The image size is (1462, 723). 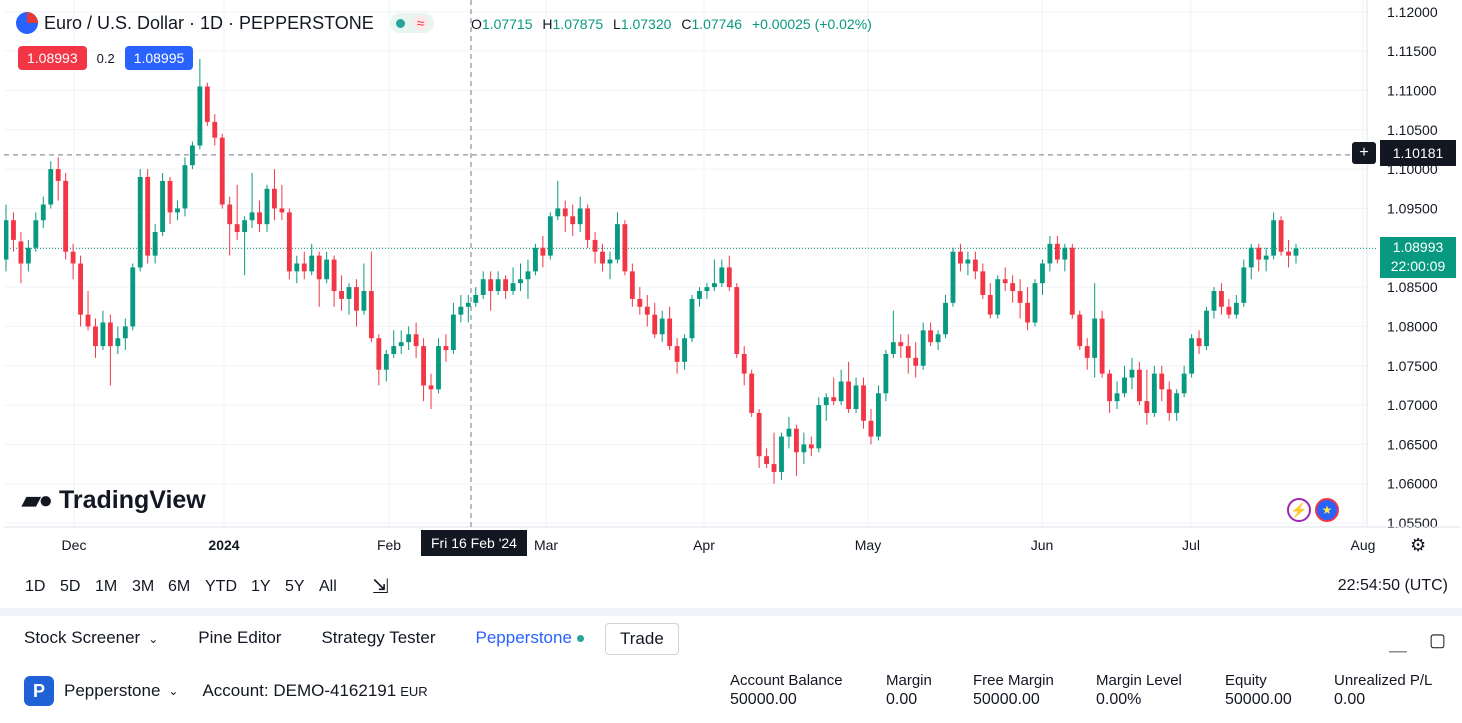 What do you see at coordinates (786, 690) in the screenshot?
I see `stat-account-balance: Account Balance 50000.00` at bounding box center [786, 690].